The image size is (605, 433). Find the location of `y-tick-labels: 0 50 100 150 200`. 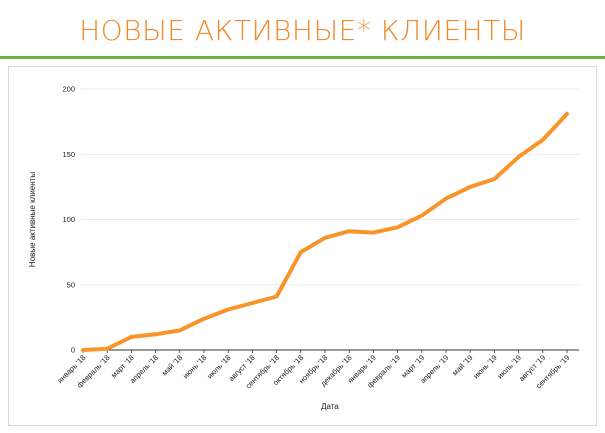

y-tick-labels: 0 50 100 150 200 is located at coordinates (68, 220).